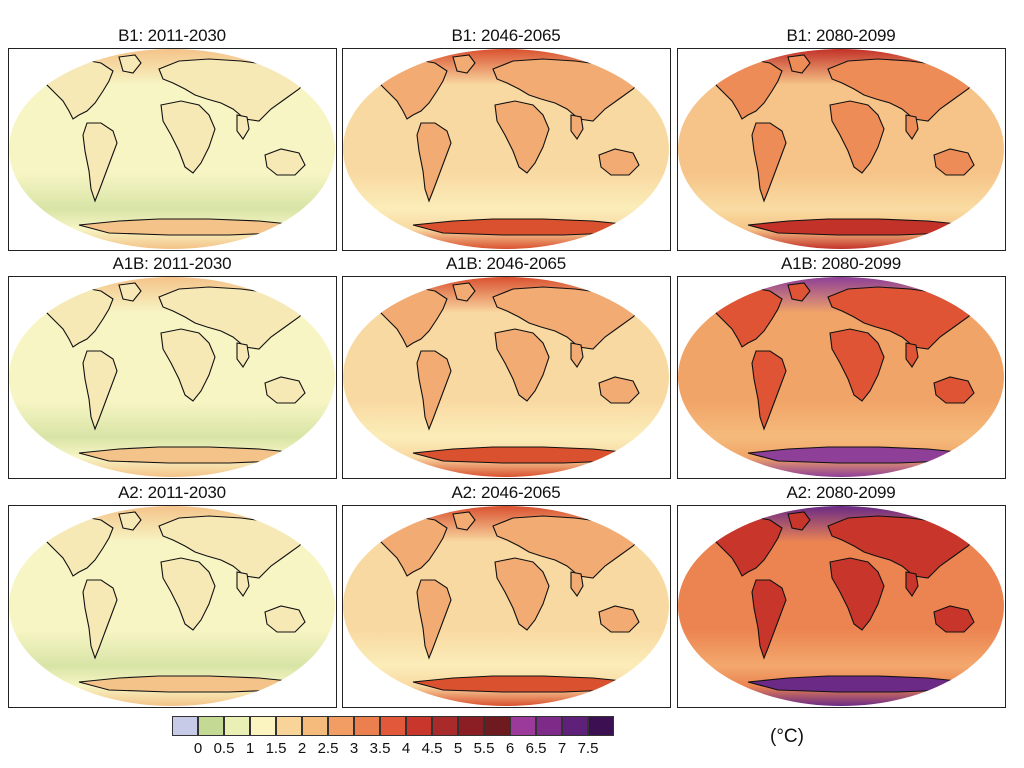  What do you see at coordinates (588, 748) in the screenshot?
I see `colorbar-tick-label: 7.5` at bounding box center [588, 748].